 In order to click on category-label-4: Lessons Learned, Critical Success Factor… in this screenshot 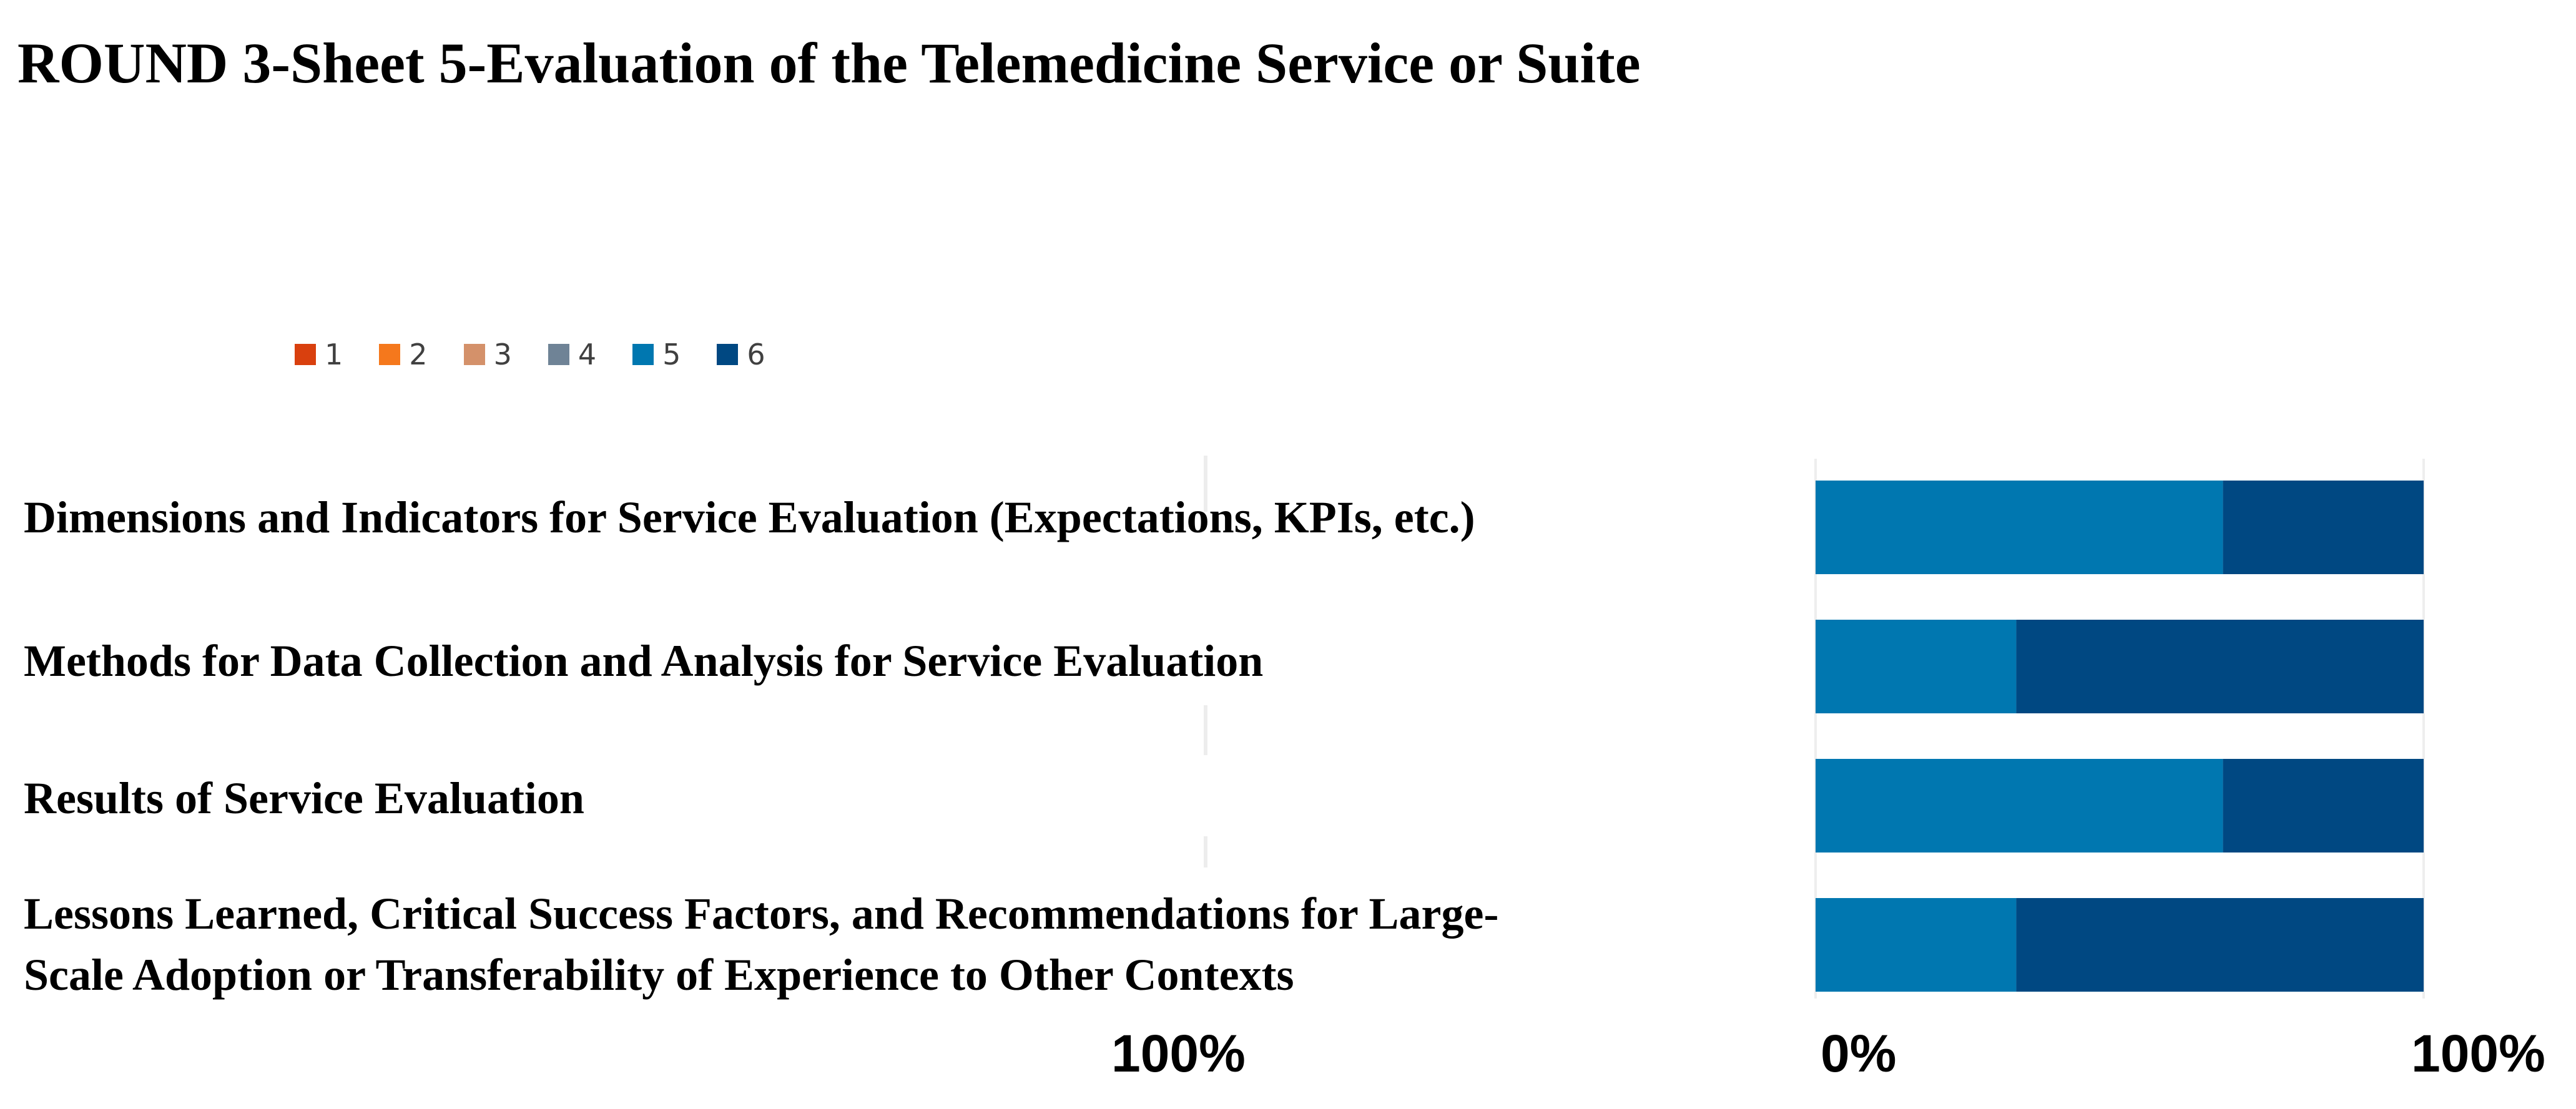, I will do `click(761, 944)`.